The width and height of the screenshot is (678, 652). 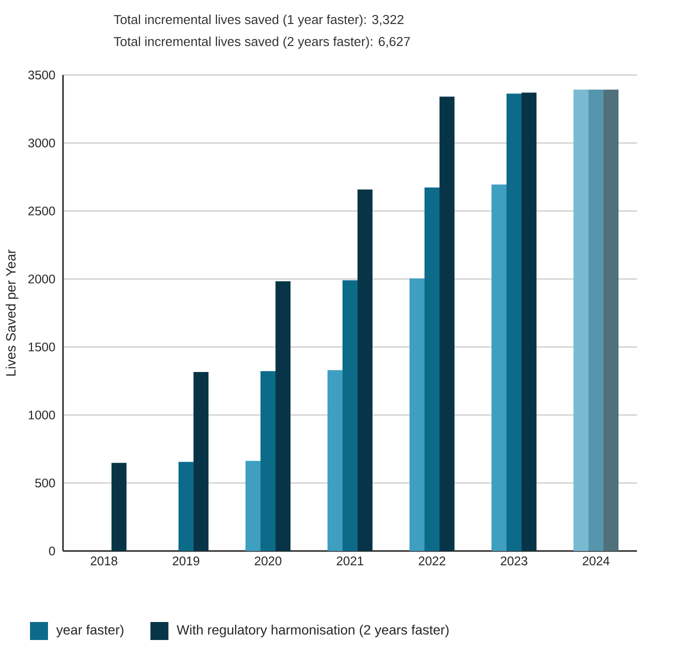 I want to click on chart-title: Total incremental lives saved (1 year faster): 3,322, so click(x=259, y=20).